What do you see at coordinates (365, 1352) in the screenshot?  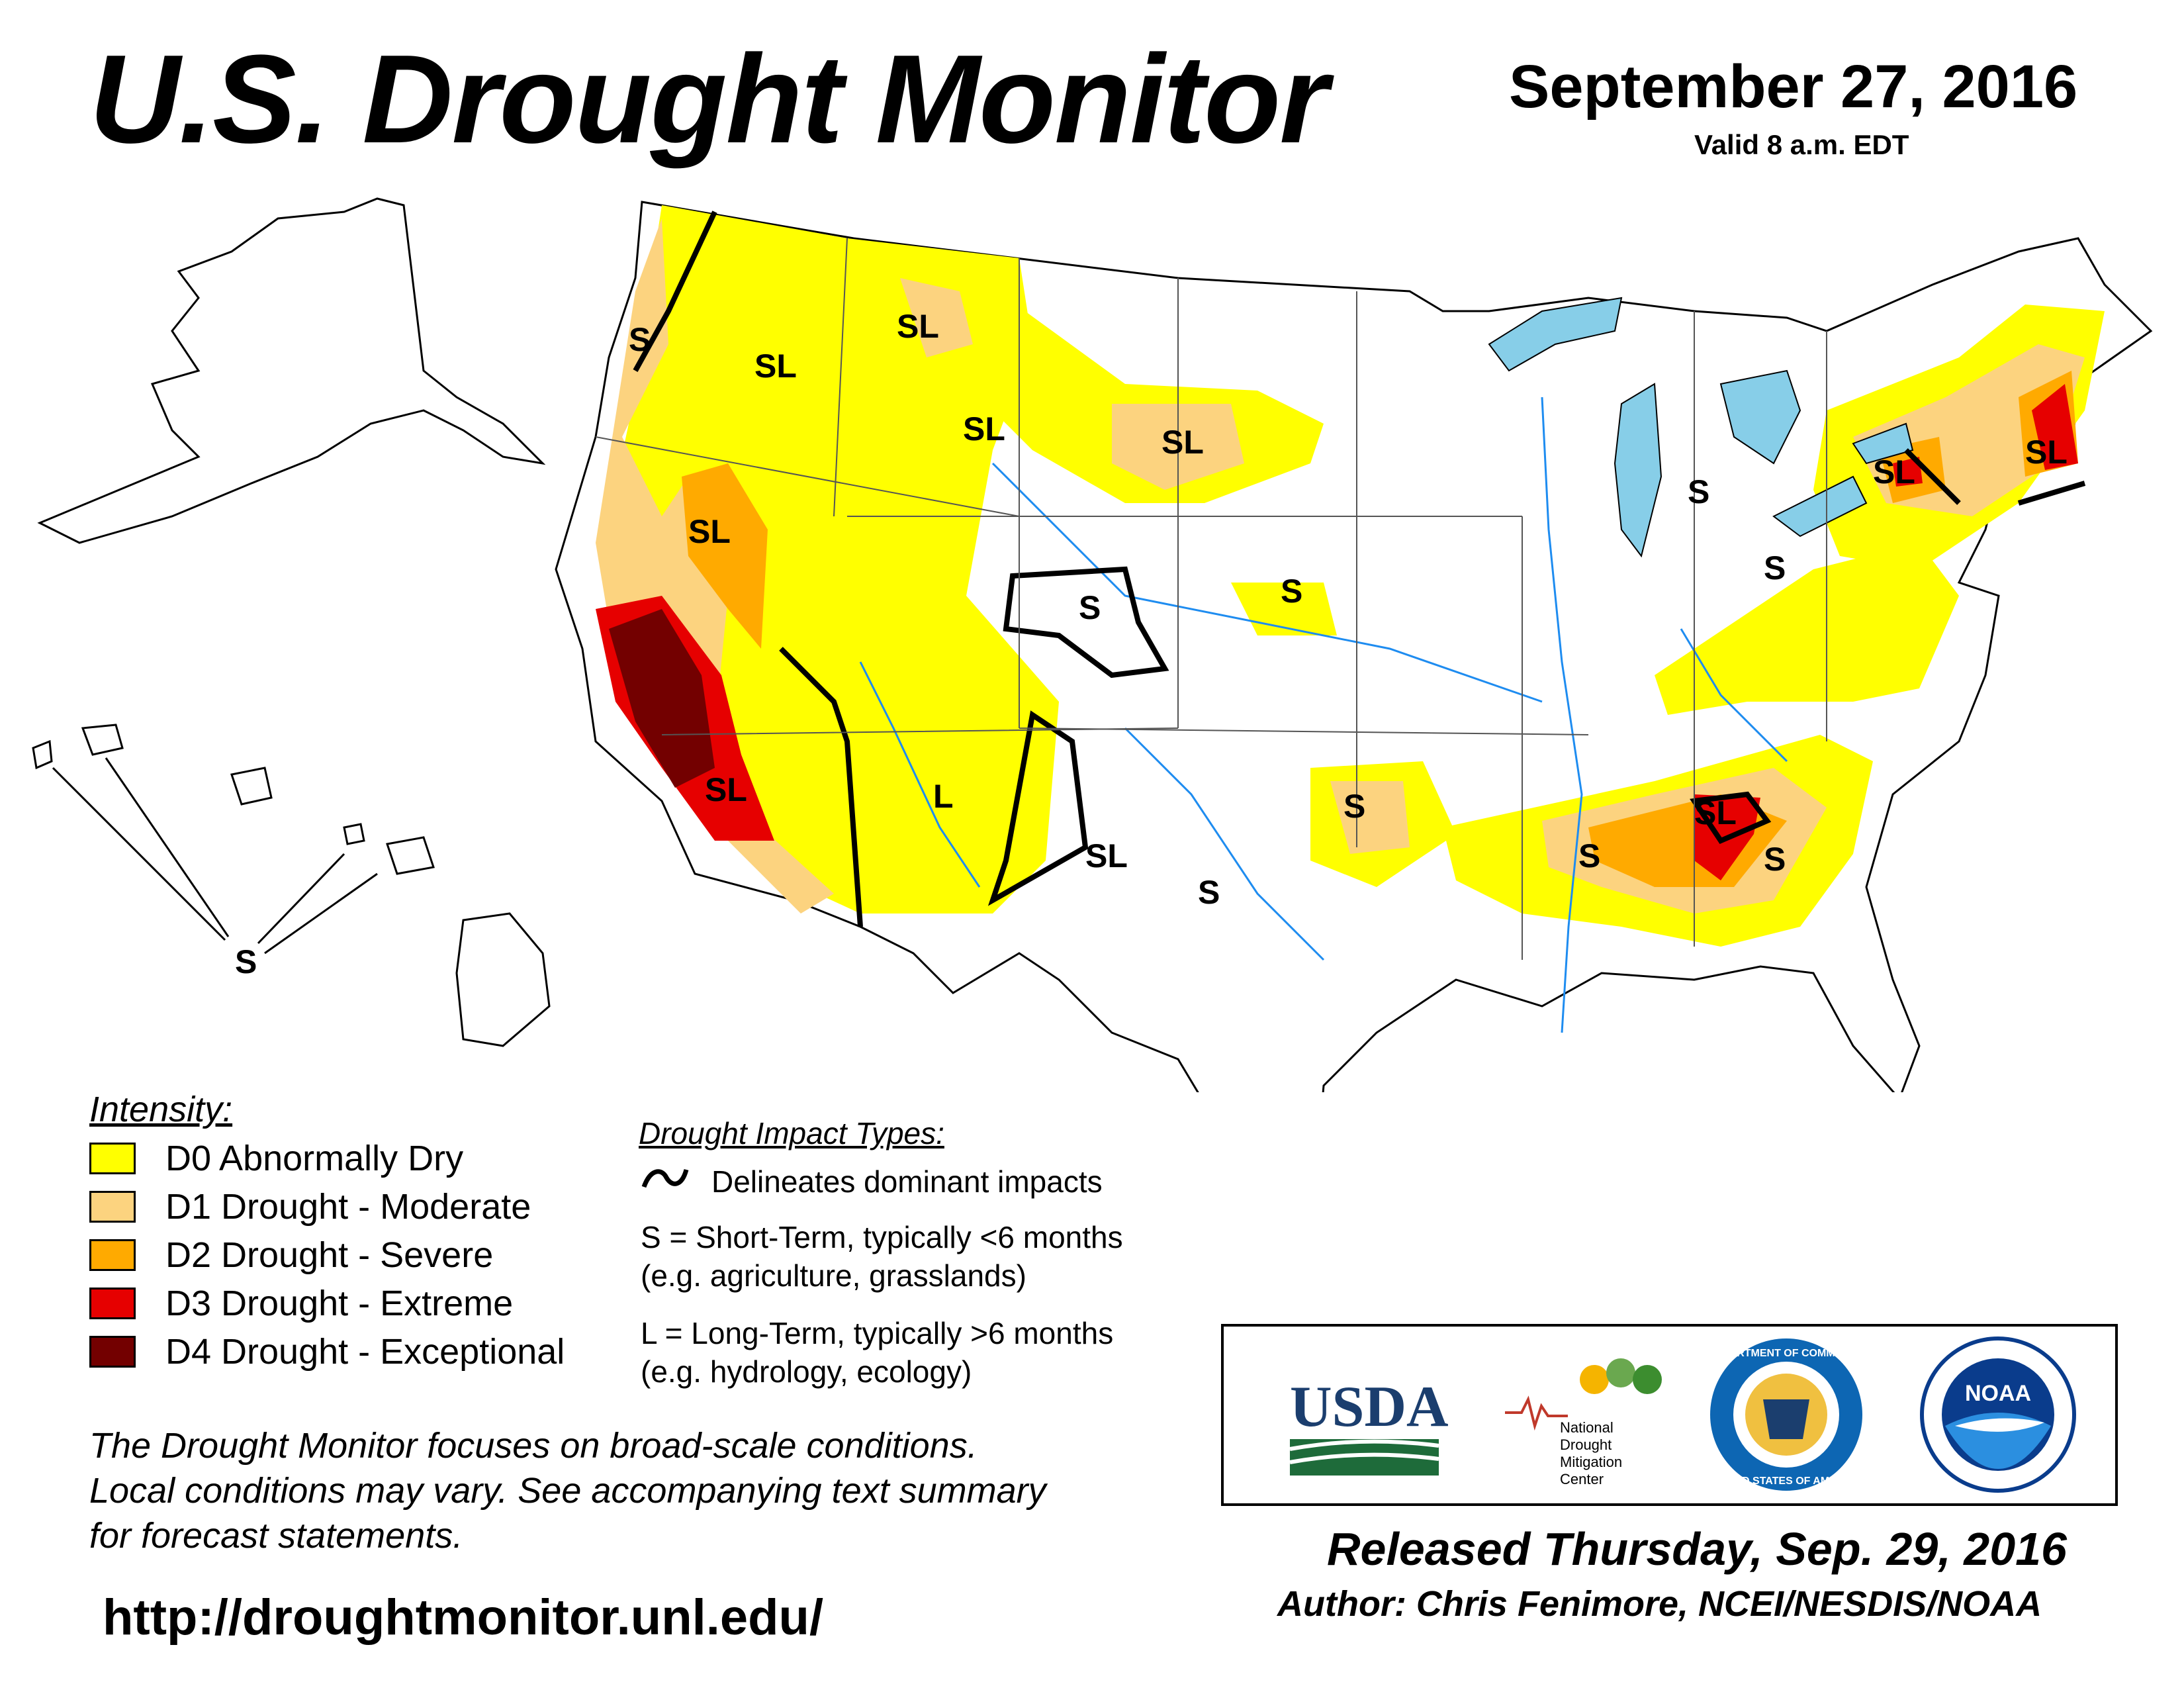 I see `legend-label-d4: D4 Drought - Exceptional` at bounding box center [365, 1352].